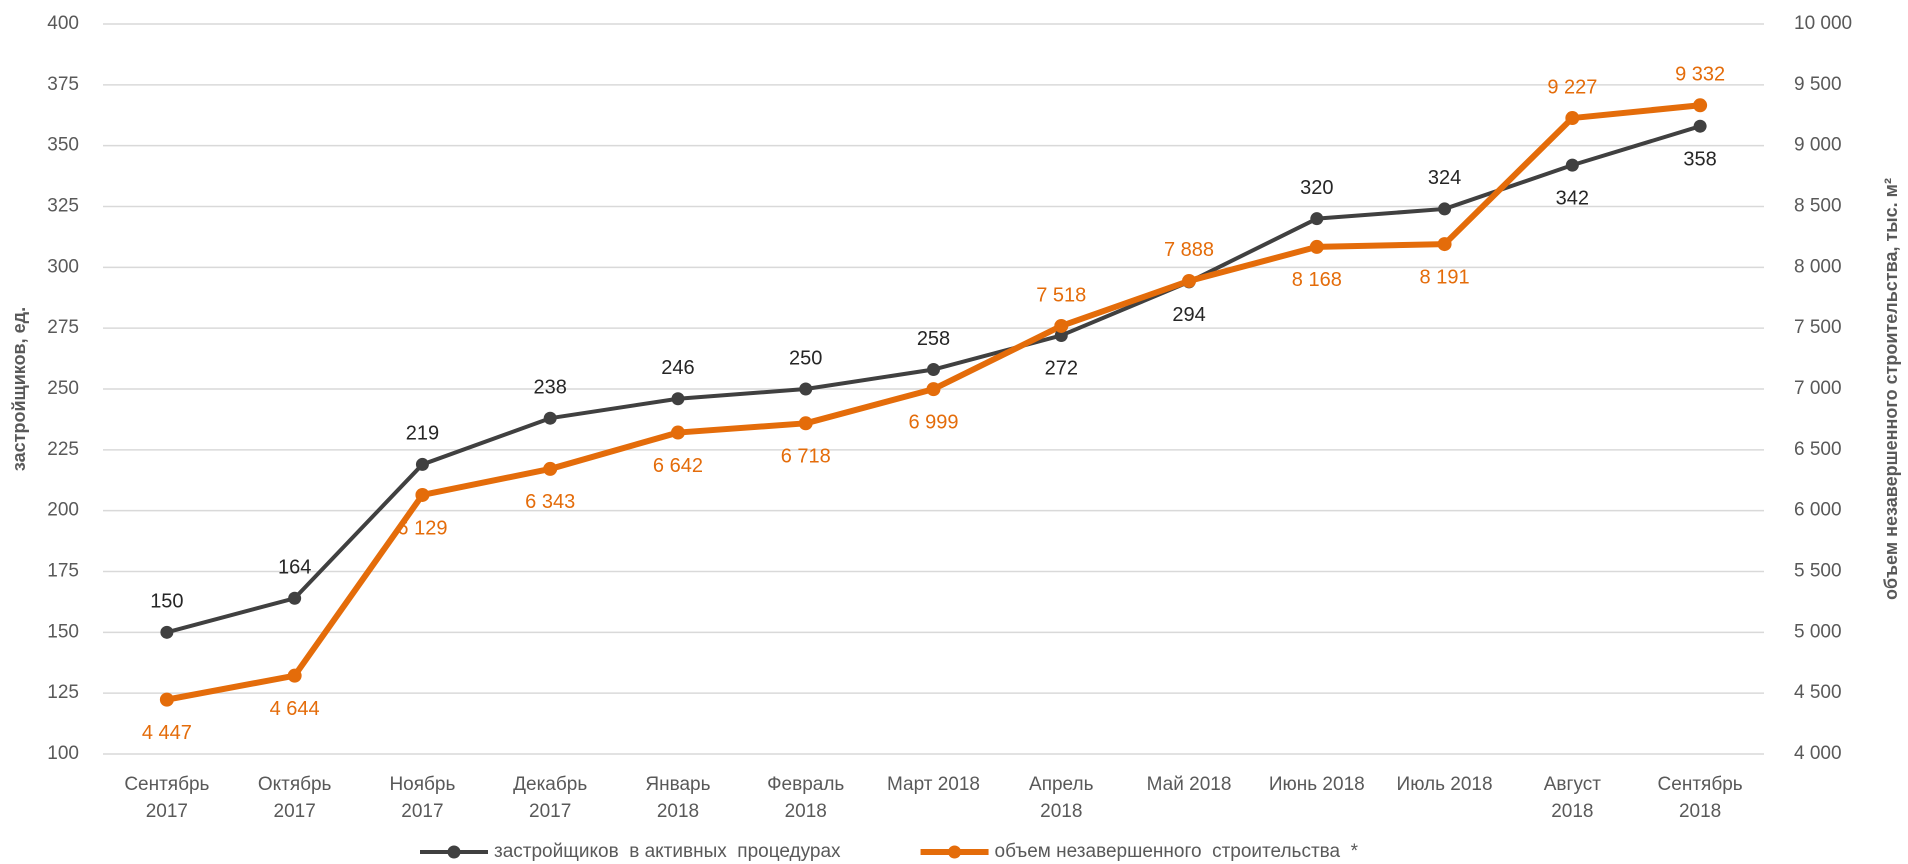  Describe the element at coordinates (1061, 295) in the screenshot. I see `data-label: 7 518` at that location.